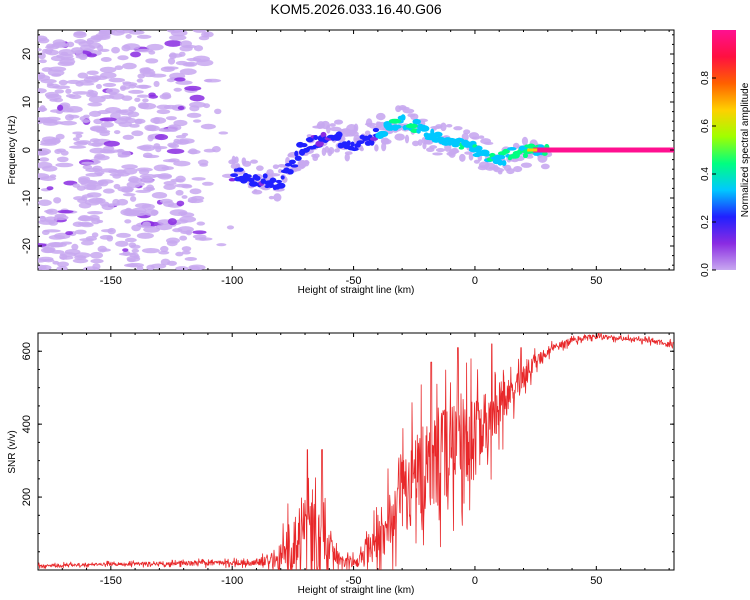 This screenshot has height=600, width=750. Describe the element at coordinates (705, 222) in the screenshot. I see `colorbar-tick-label: 0.2` at that location.